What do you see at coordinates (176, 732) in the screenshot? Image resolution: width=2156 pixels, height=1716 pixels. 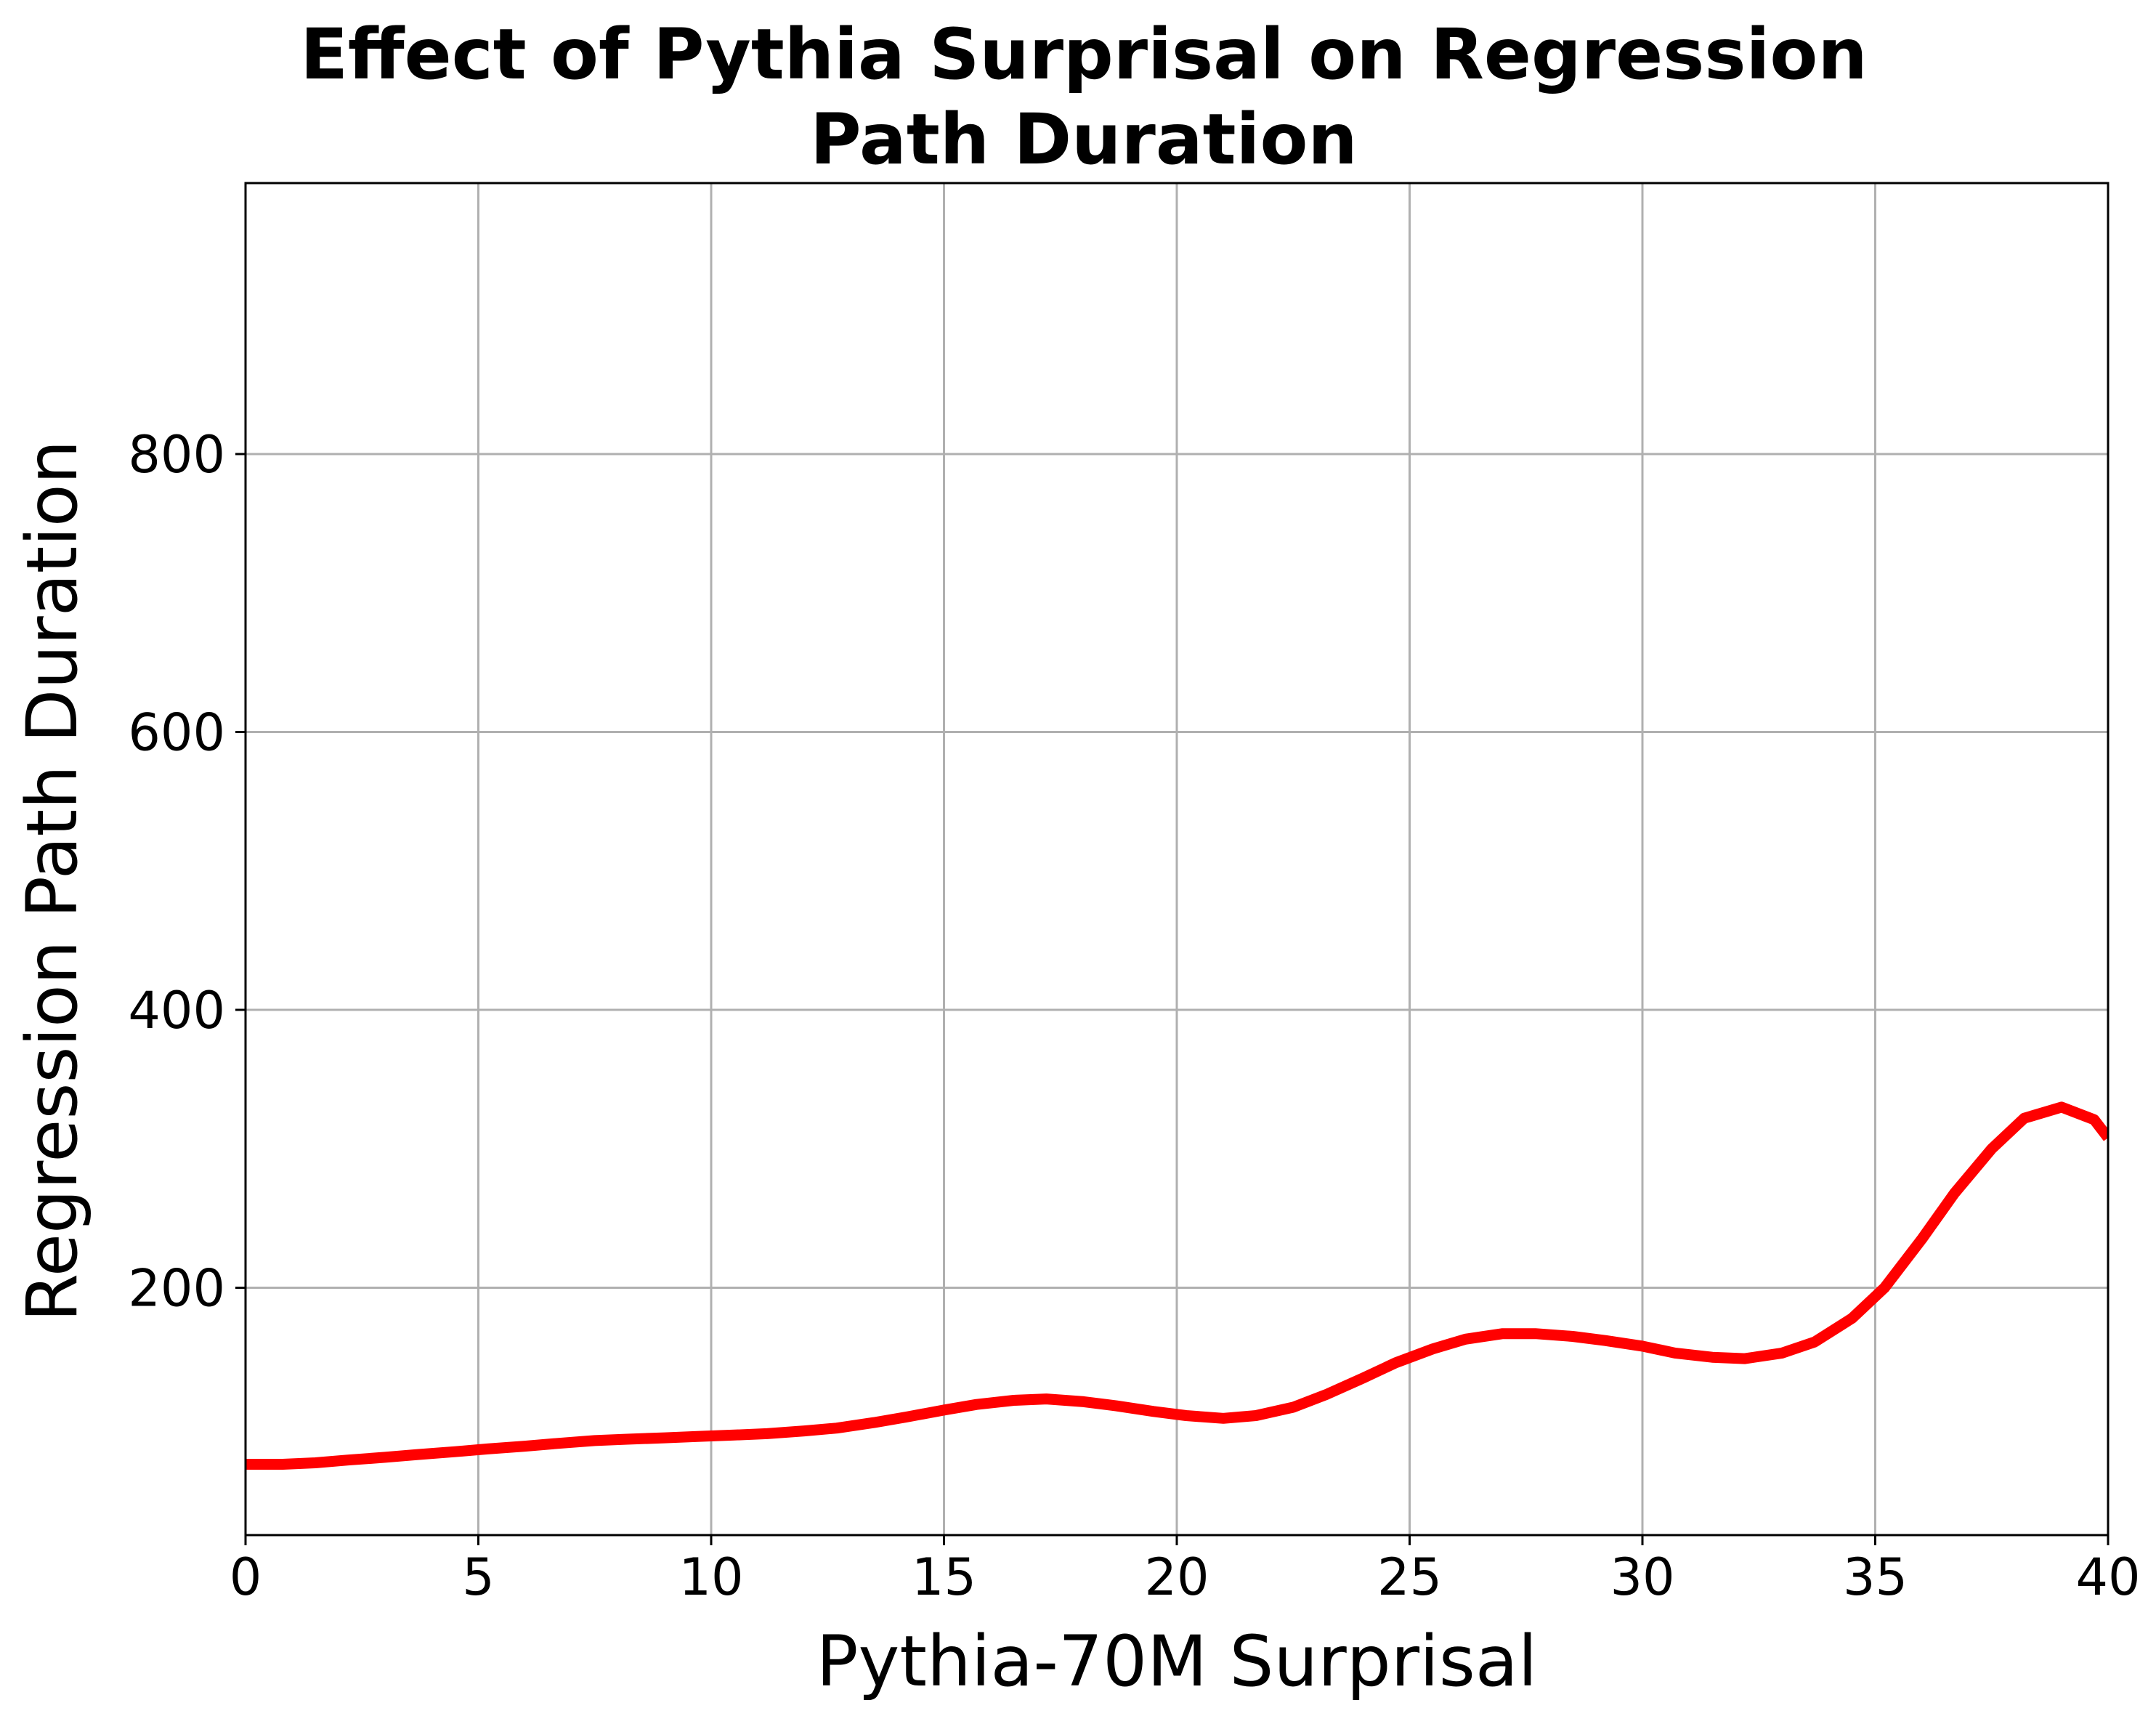 I see `y-tick-label: 600` at bounding box center [176, 732].